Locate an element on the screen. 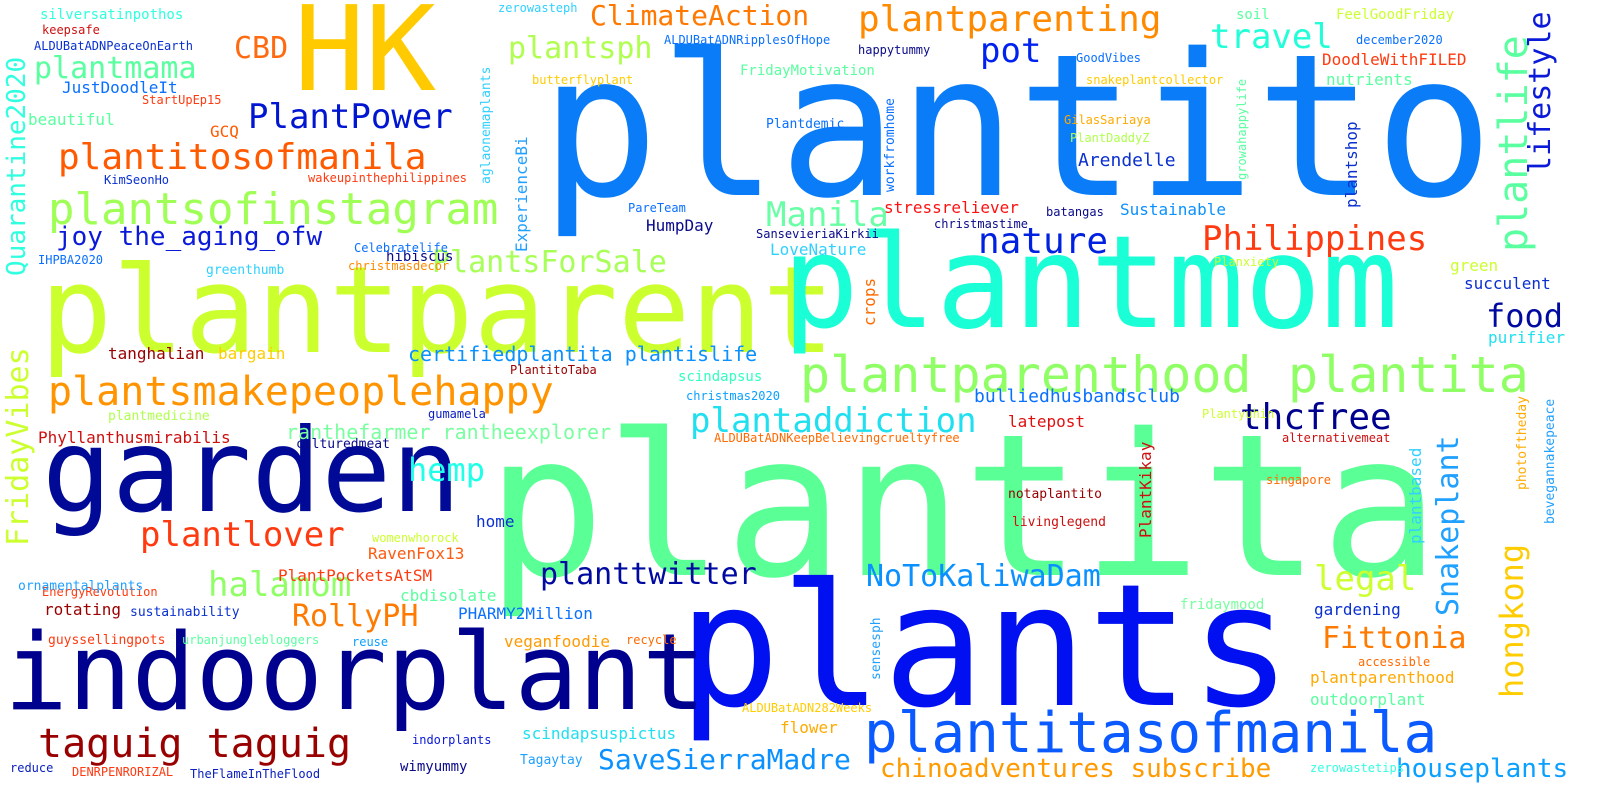 Image resolution: width=1600 pixels, height=800 pixels. cloud-word: plantsmakepeoplehappy is located at coordinates (301, 392).